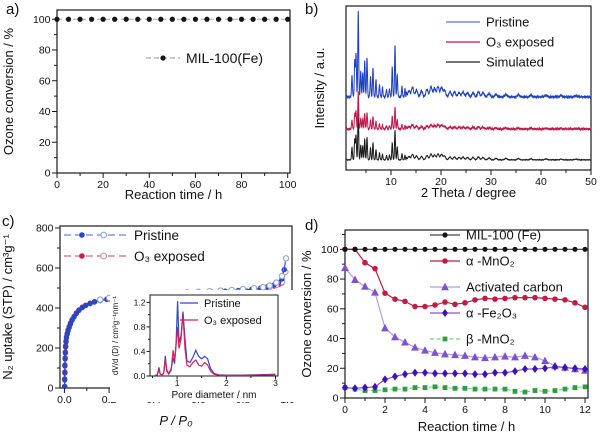 The width and height of the screenshot is (600, 443). Describe the element at coordinates (465, 318) in the screenshot. I see `series-activated-carbon` at that location.